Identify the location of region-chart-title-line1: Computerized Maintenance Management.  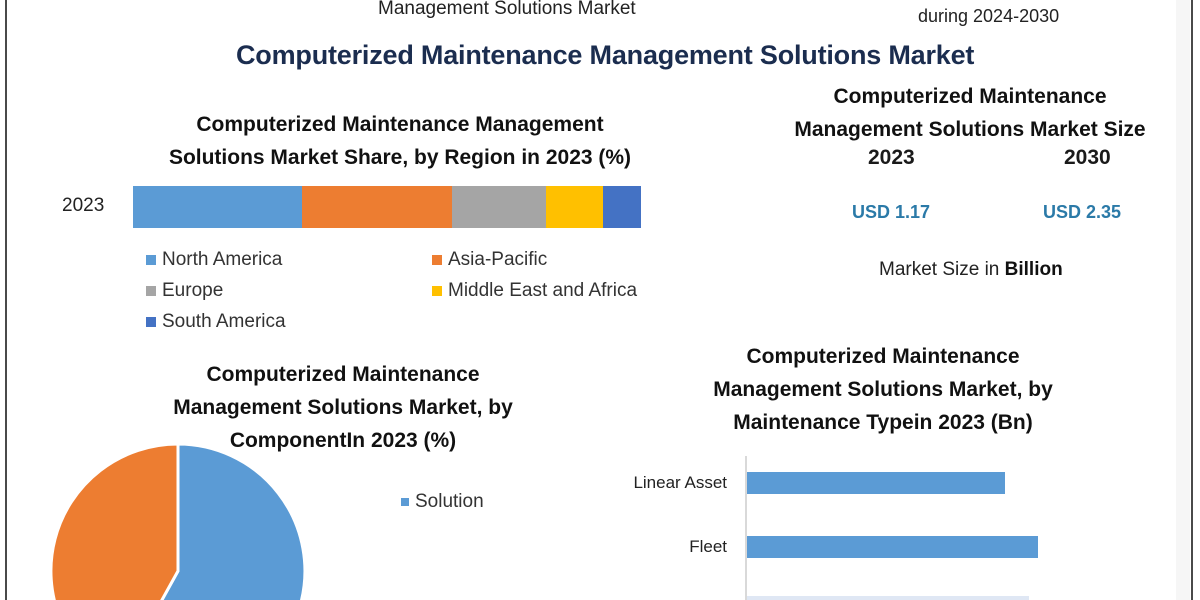
(400, 124).